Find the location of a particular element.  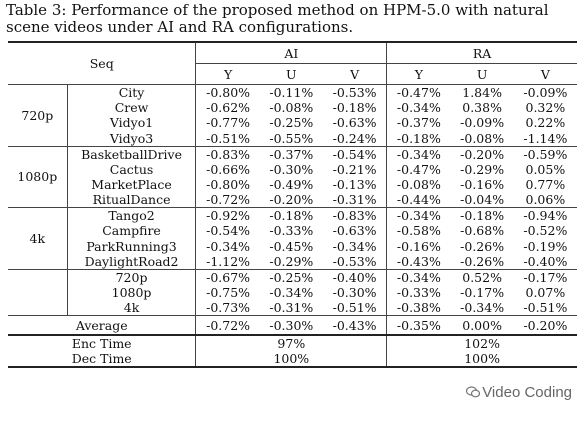

ai-header: AI is located at coordinates (291, 52).